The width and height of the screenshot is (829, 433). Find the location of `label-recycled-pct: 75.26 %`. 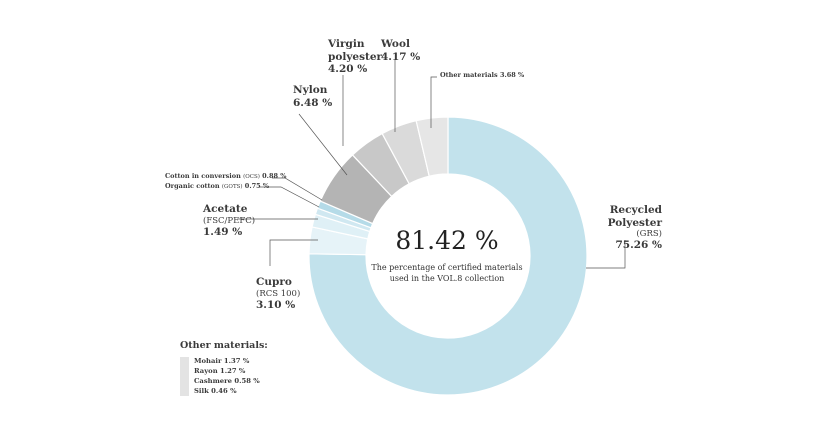

label-recycled-pct: 75.26 % is located at coordinates (638, 245).